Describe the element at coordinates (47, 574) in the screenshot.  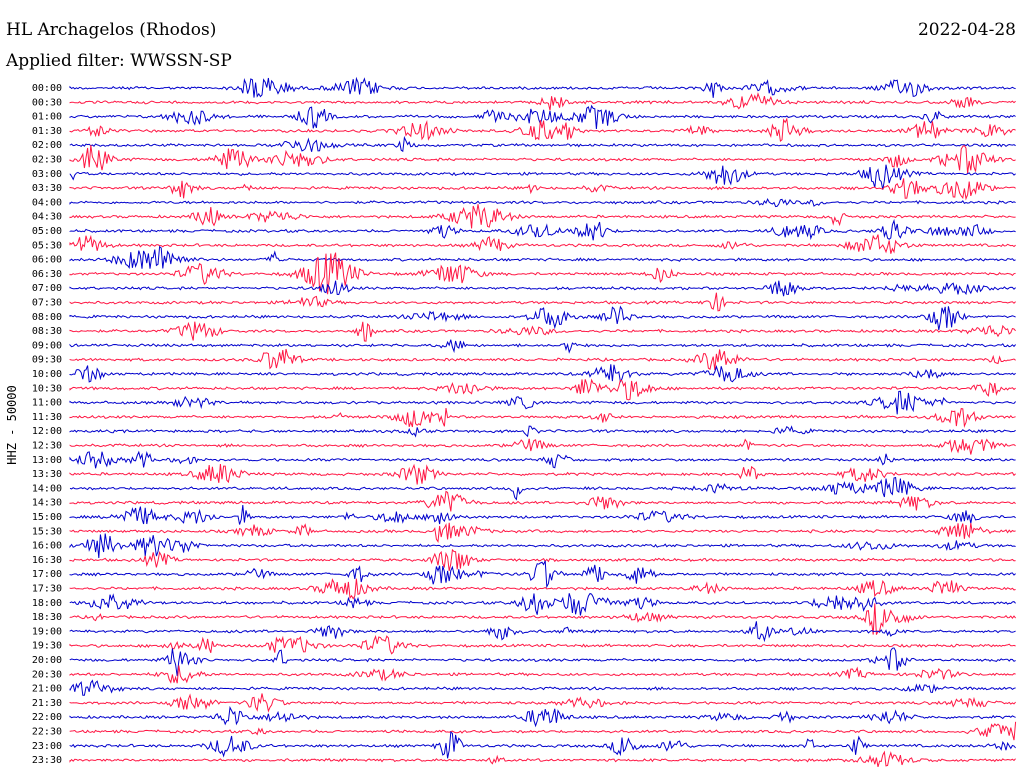
I see `row-time-label: 17:00` at that location.